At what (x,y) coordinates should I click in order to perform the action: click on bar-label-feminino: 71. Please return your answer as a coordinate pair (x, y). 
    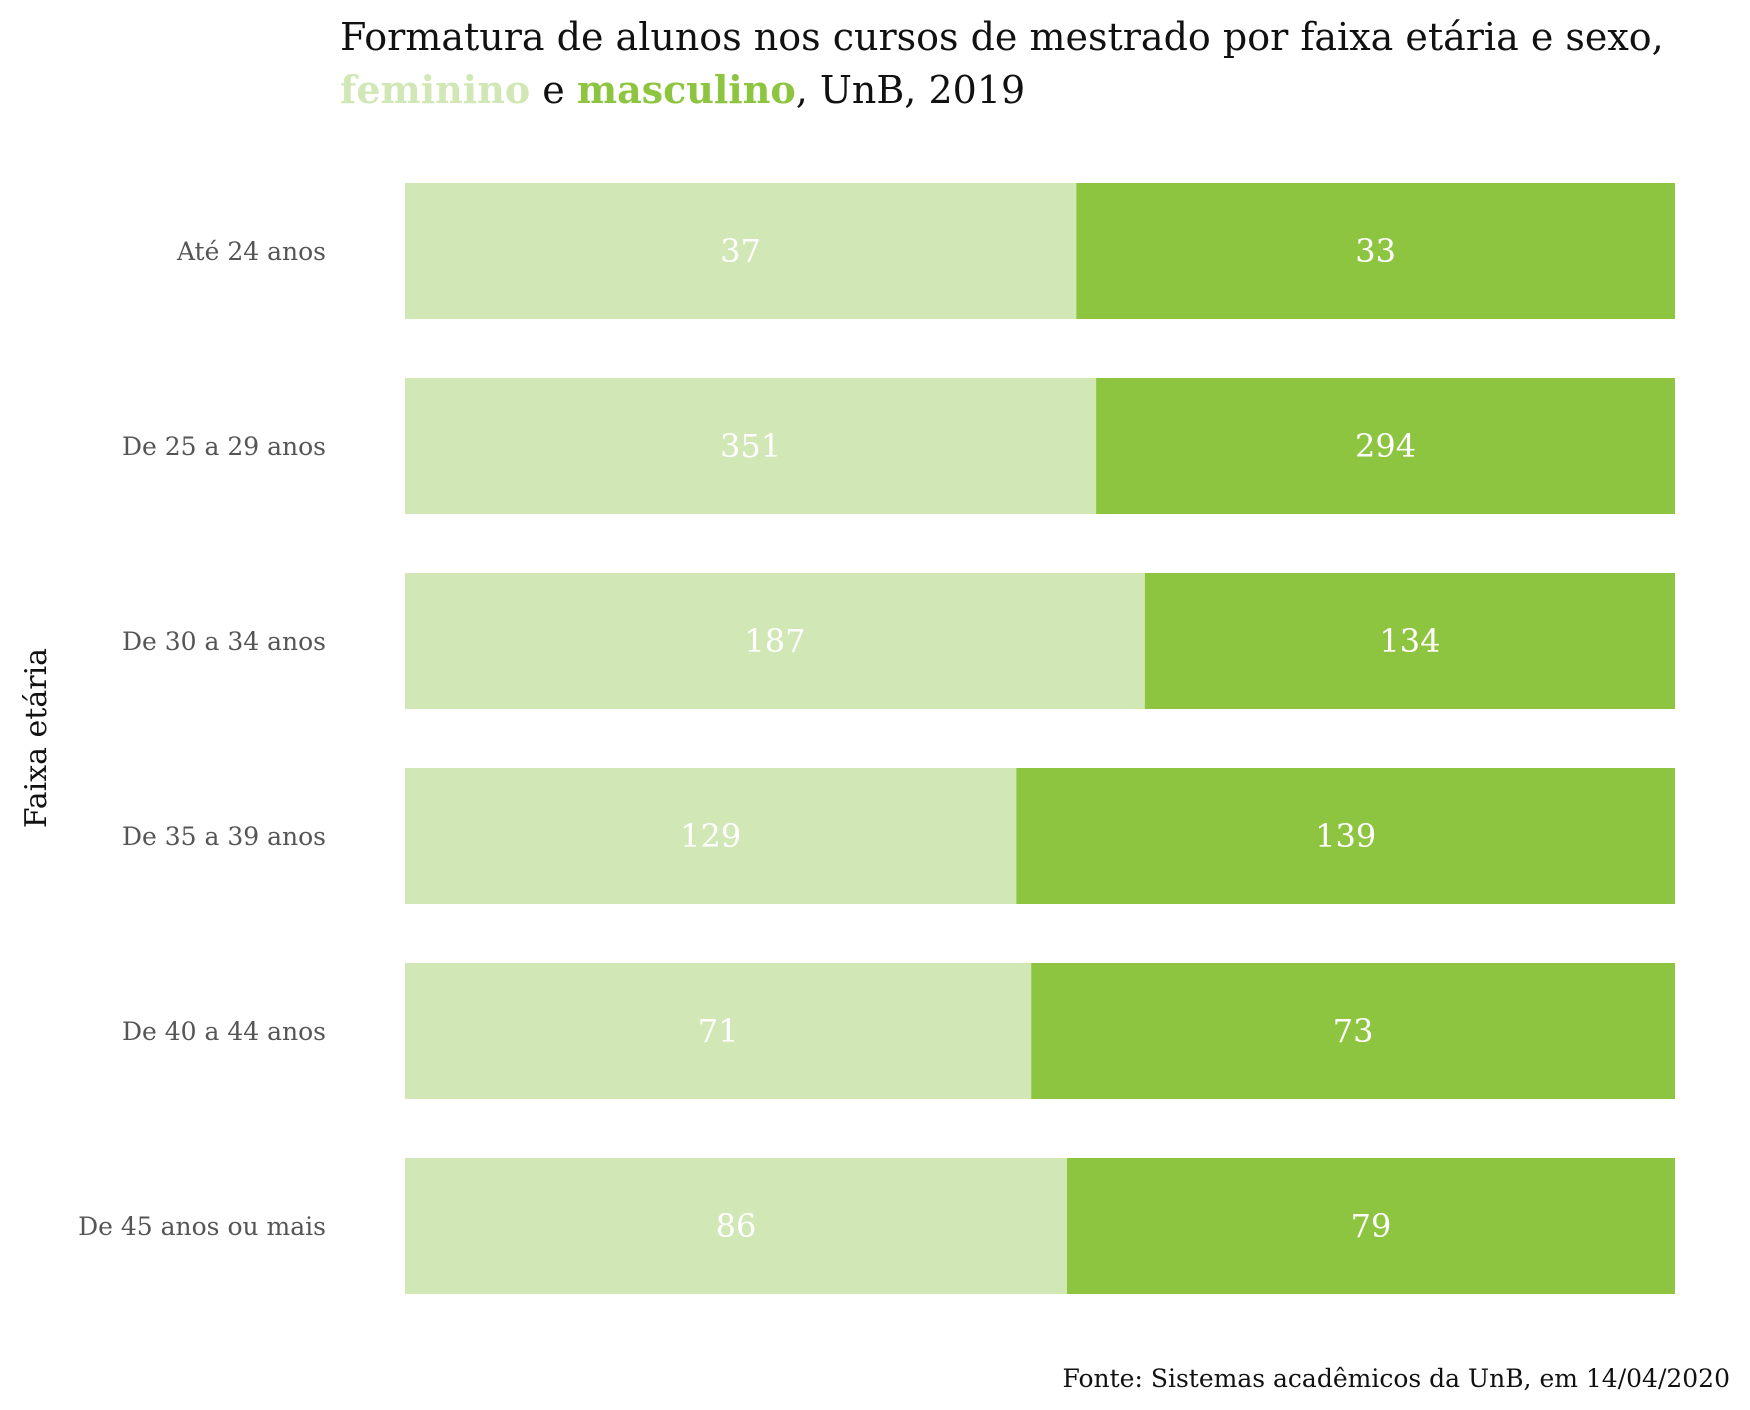
    Looking at the image, I should click on (718, 1031).